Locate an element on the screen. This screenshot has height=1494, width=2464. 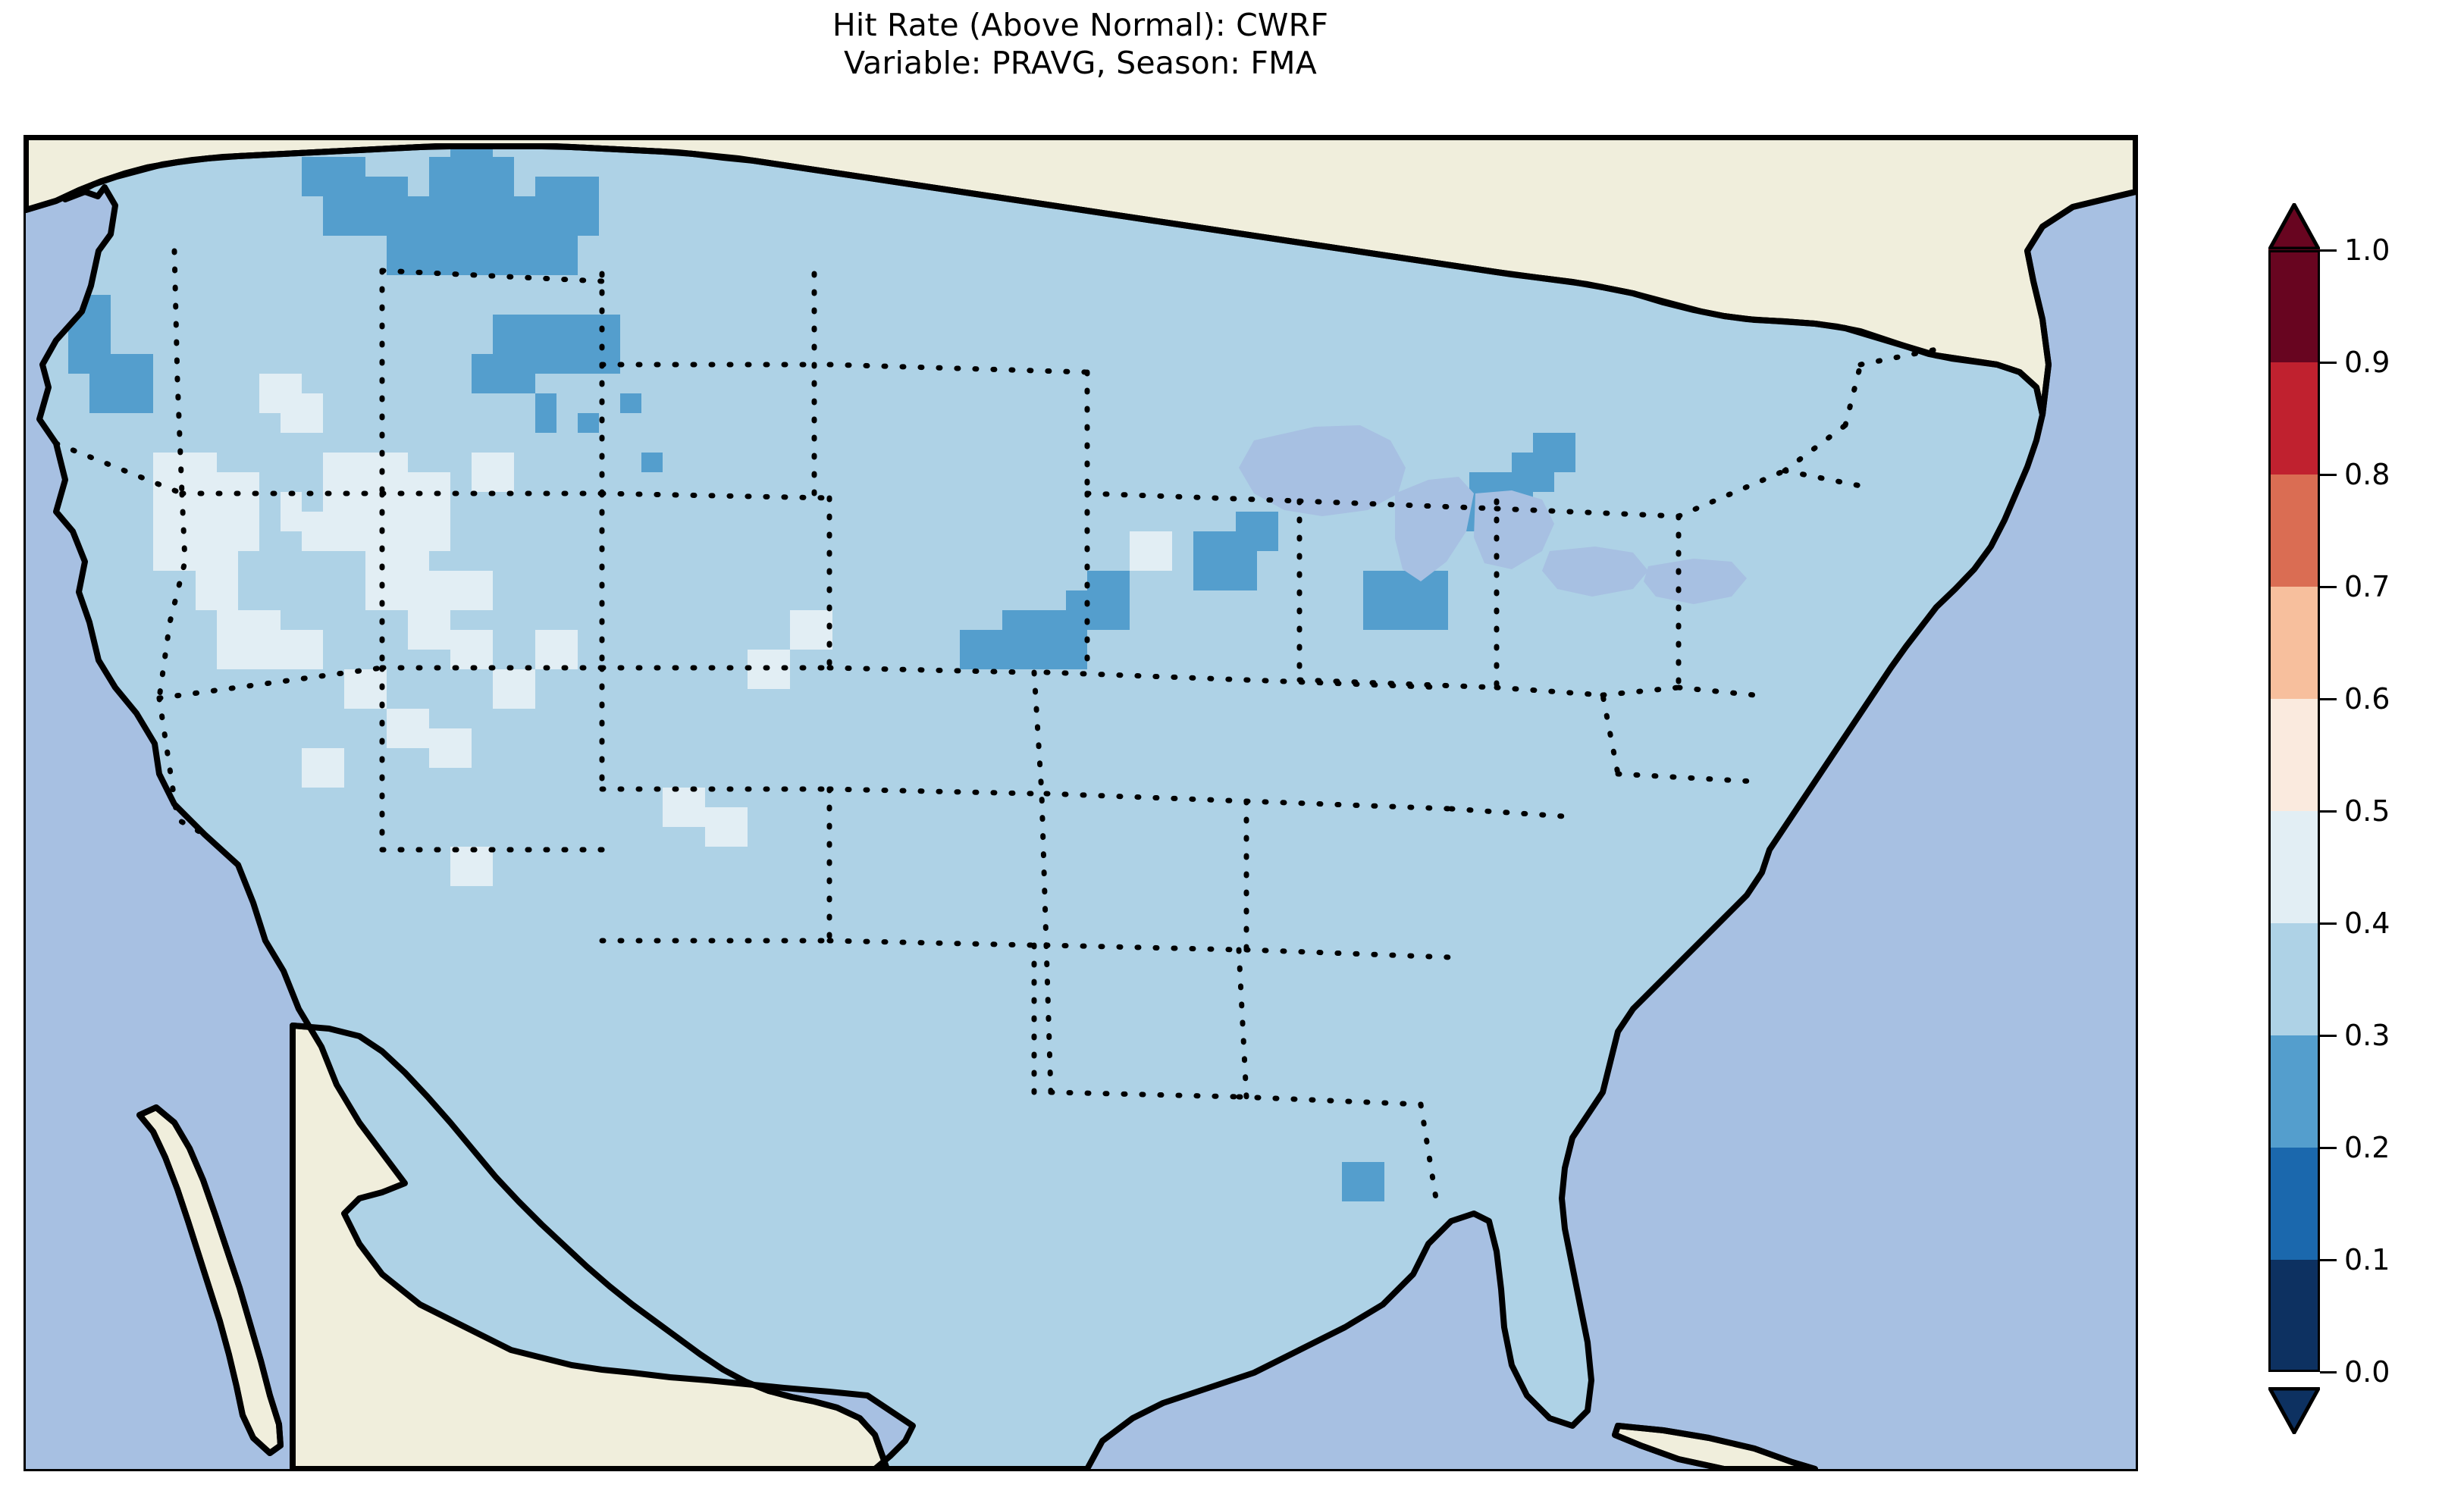
title-line-1: Hit Rate (Above Normal): CWRF is located at coordinates (1081, 25).